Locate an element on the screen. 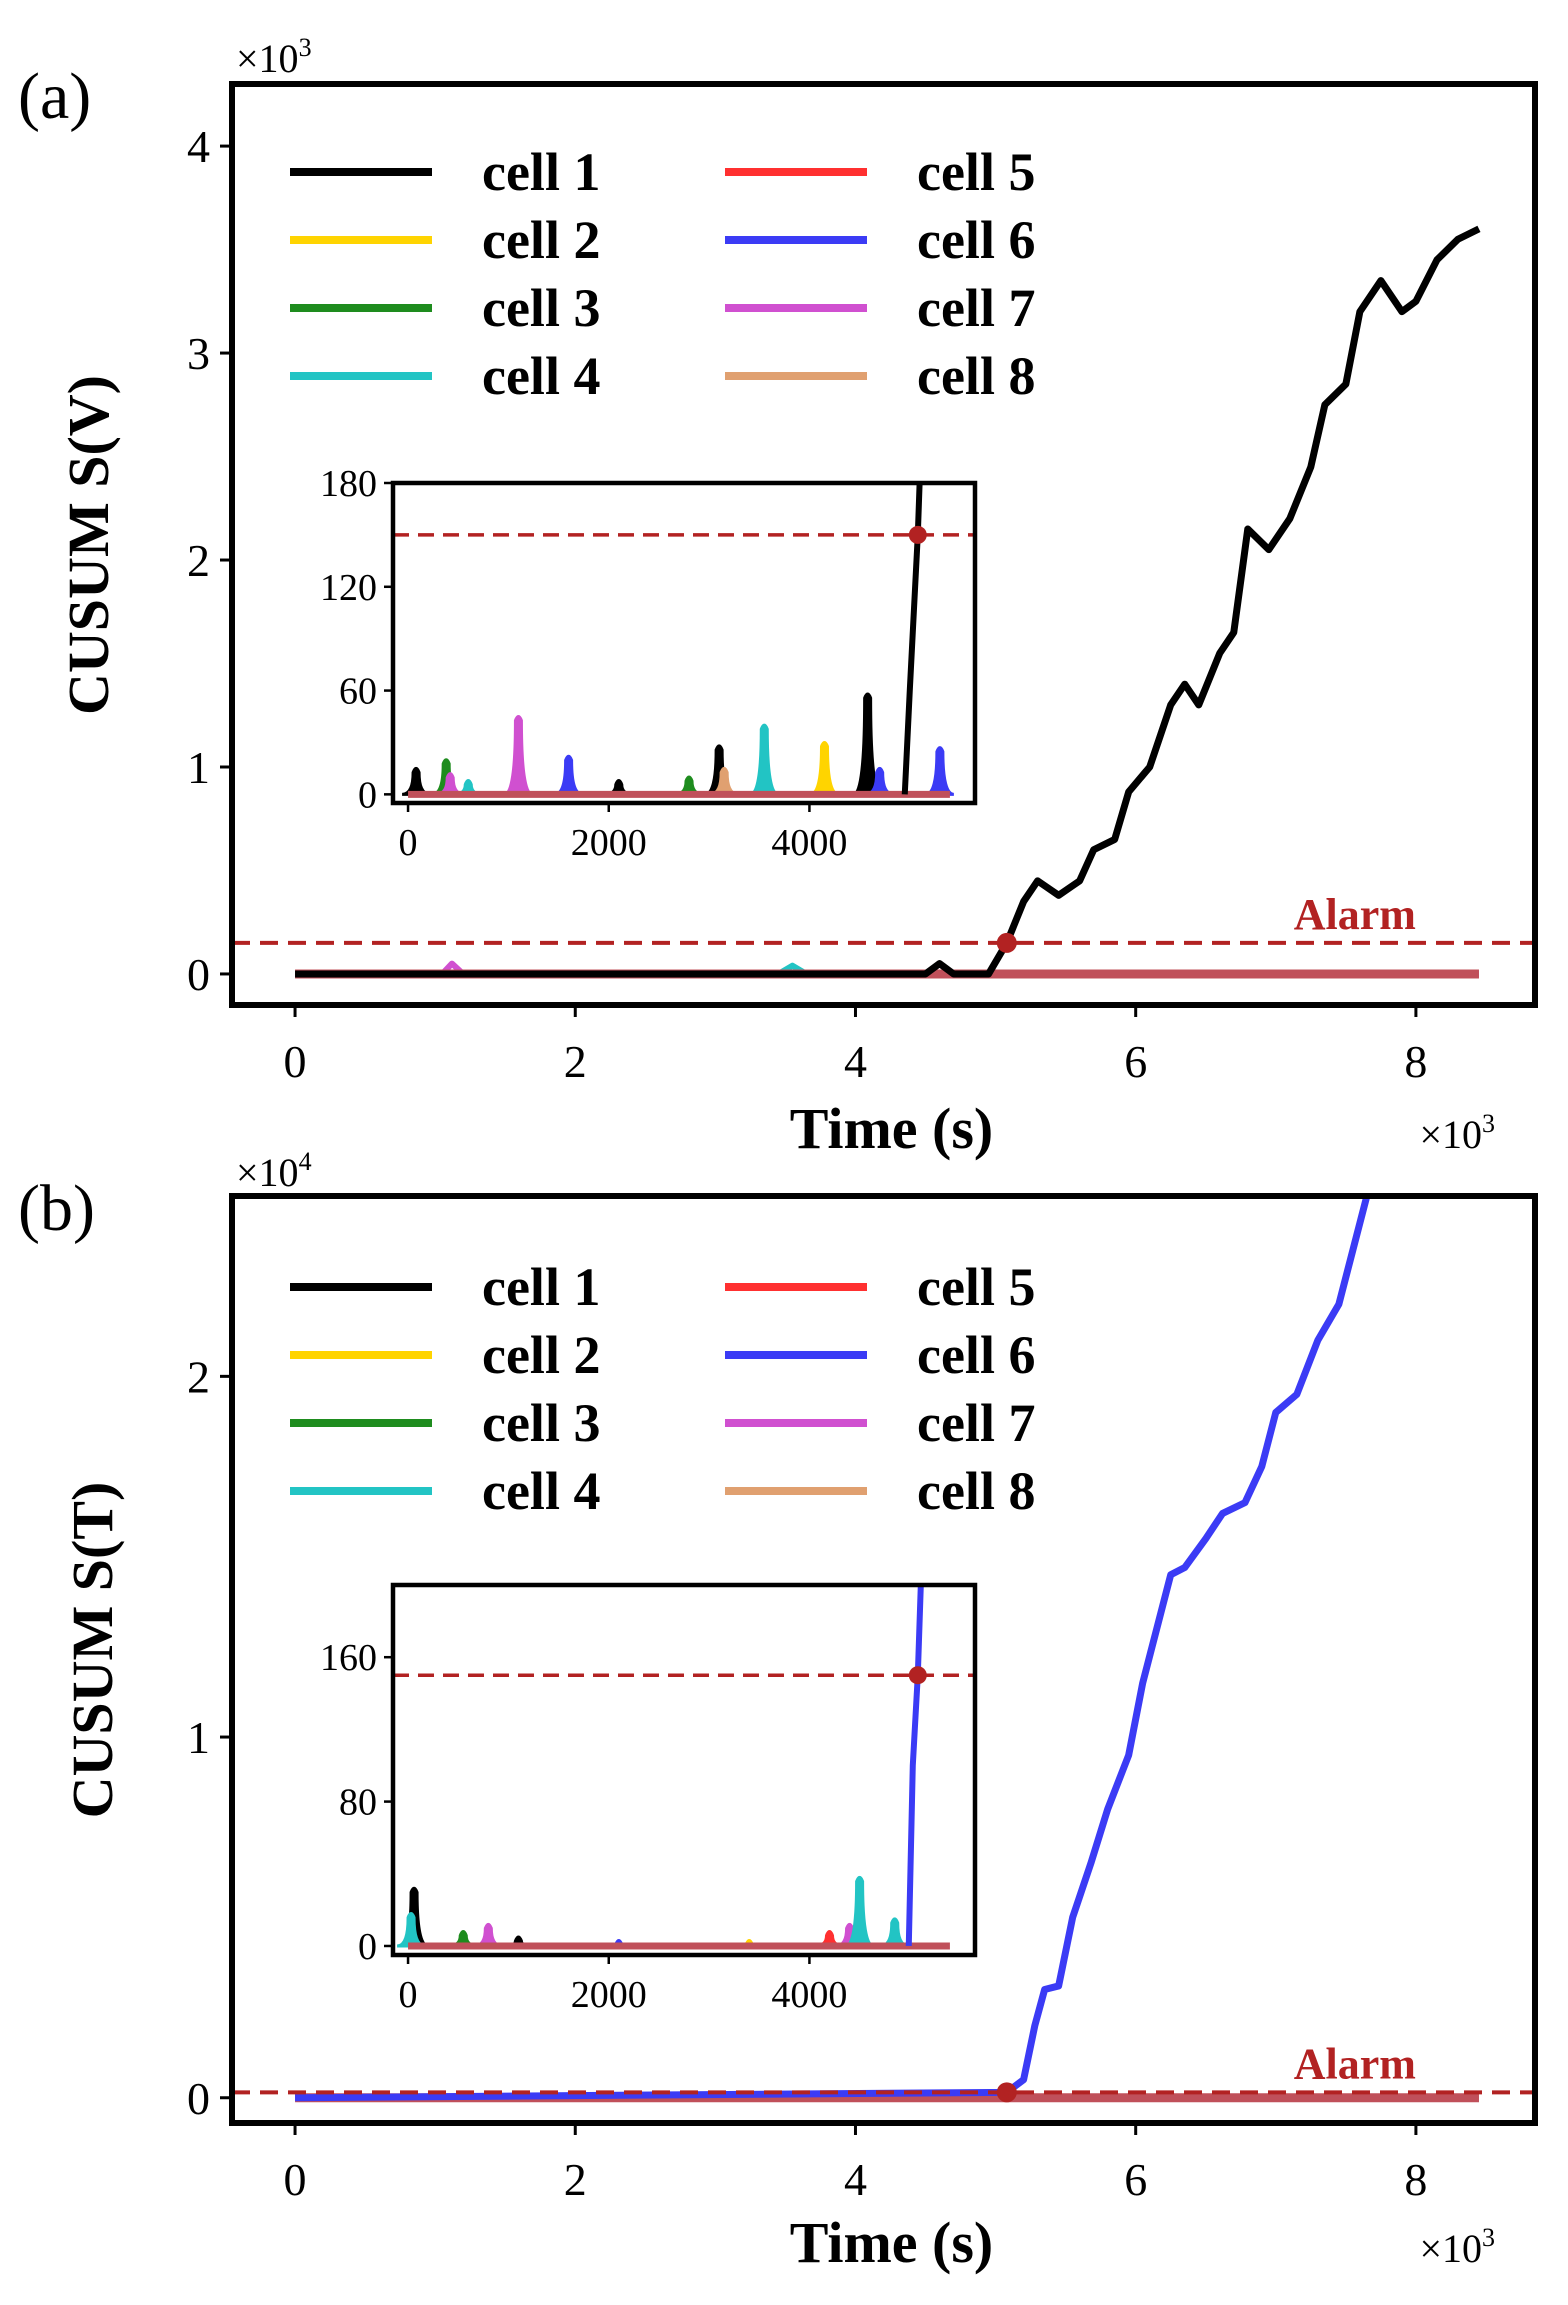 Image resolution: width=1568 pixels, height=2305 pixels. inset-y-tick-label: 160 is located at coordinates (348, 1658).